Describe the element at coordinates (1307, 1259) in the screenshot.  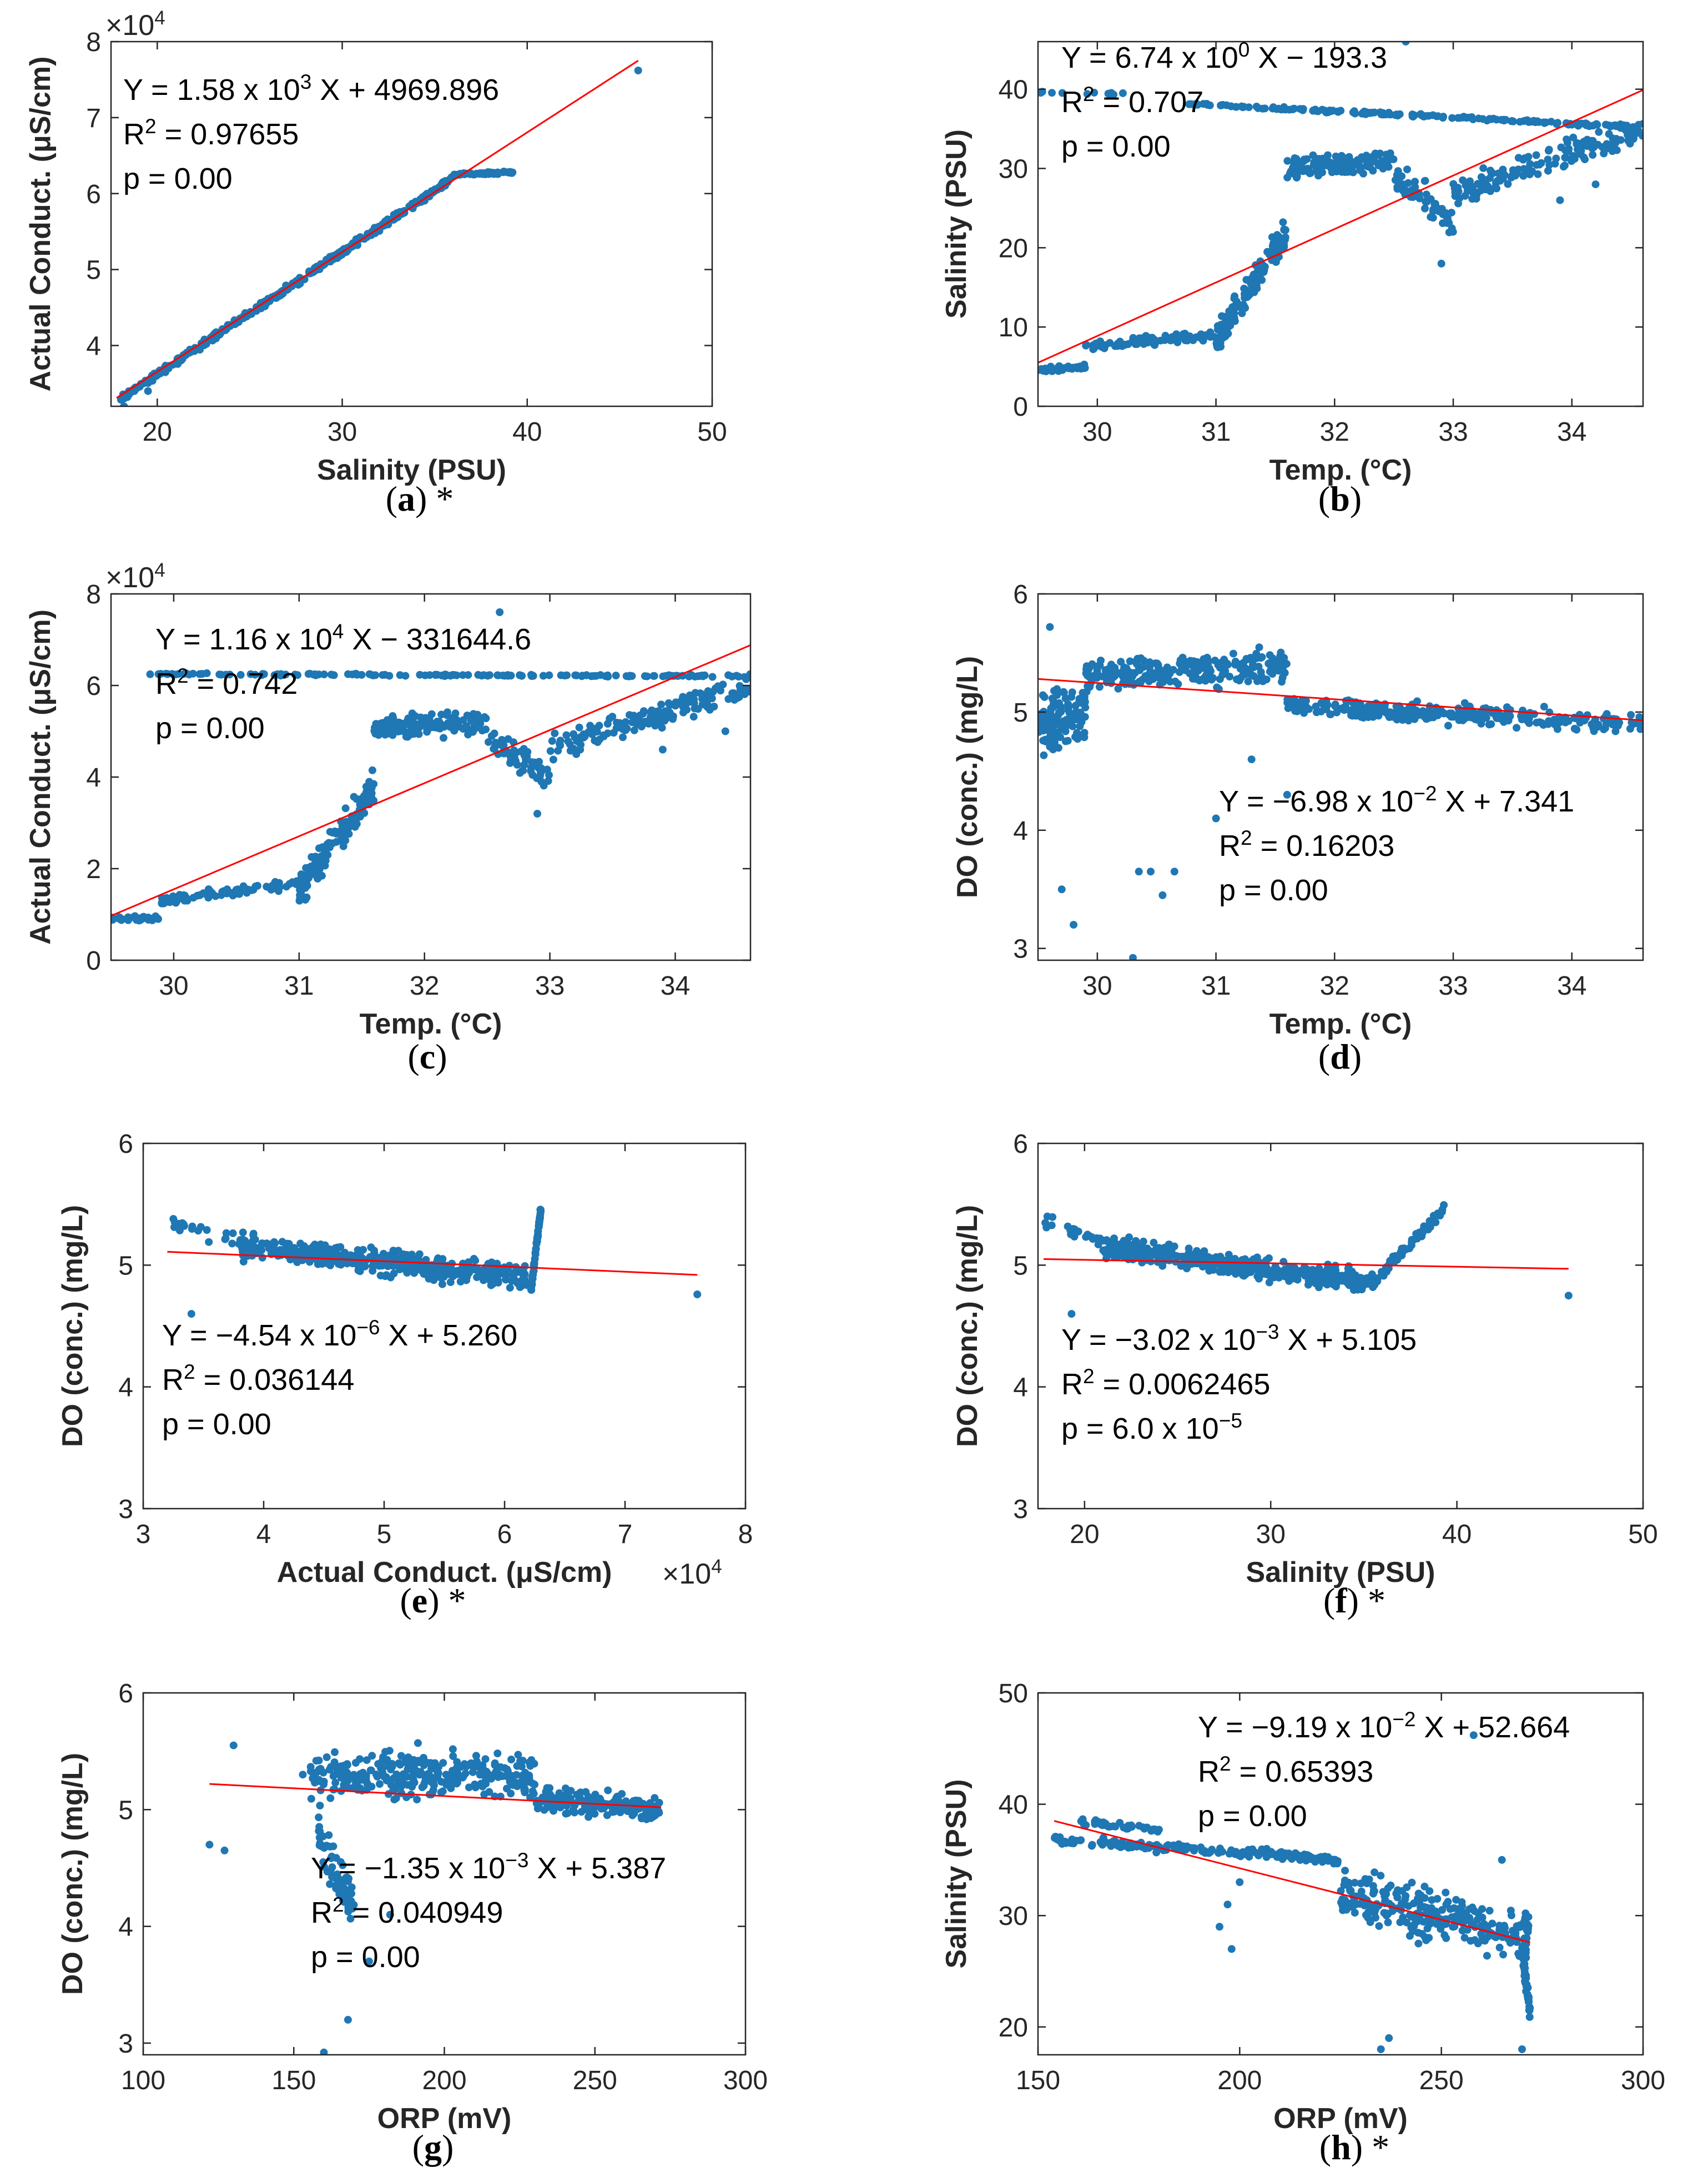
I see `scatter-points-f` at that location.